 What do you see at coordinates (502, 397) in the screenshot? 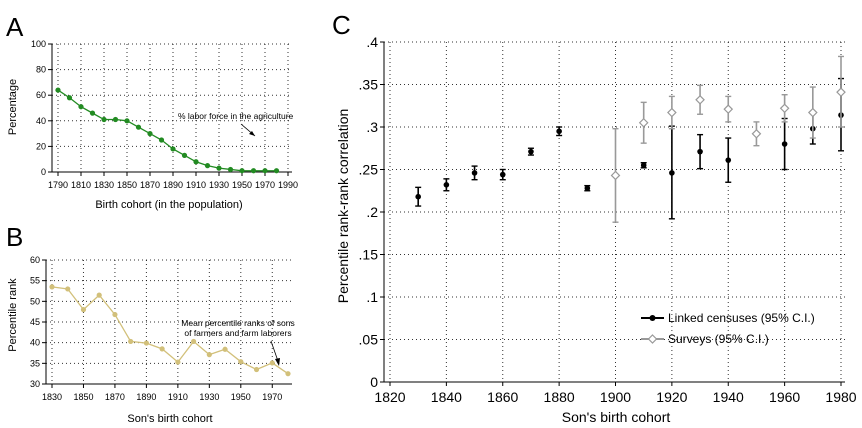
I see `panel-c-xtick-label: 1860` at bounding box center [502, 397].